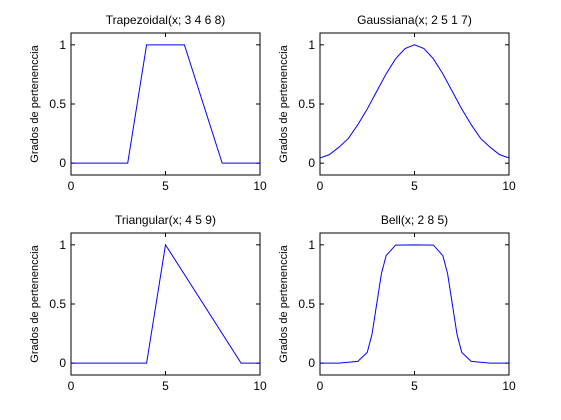  Describe the element at coordinates (165, 220) in the screenshot. I see `chart-title: Triangular(x; 4 5 9)` at that location.